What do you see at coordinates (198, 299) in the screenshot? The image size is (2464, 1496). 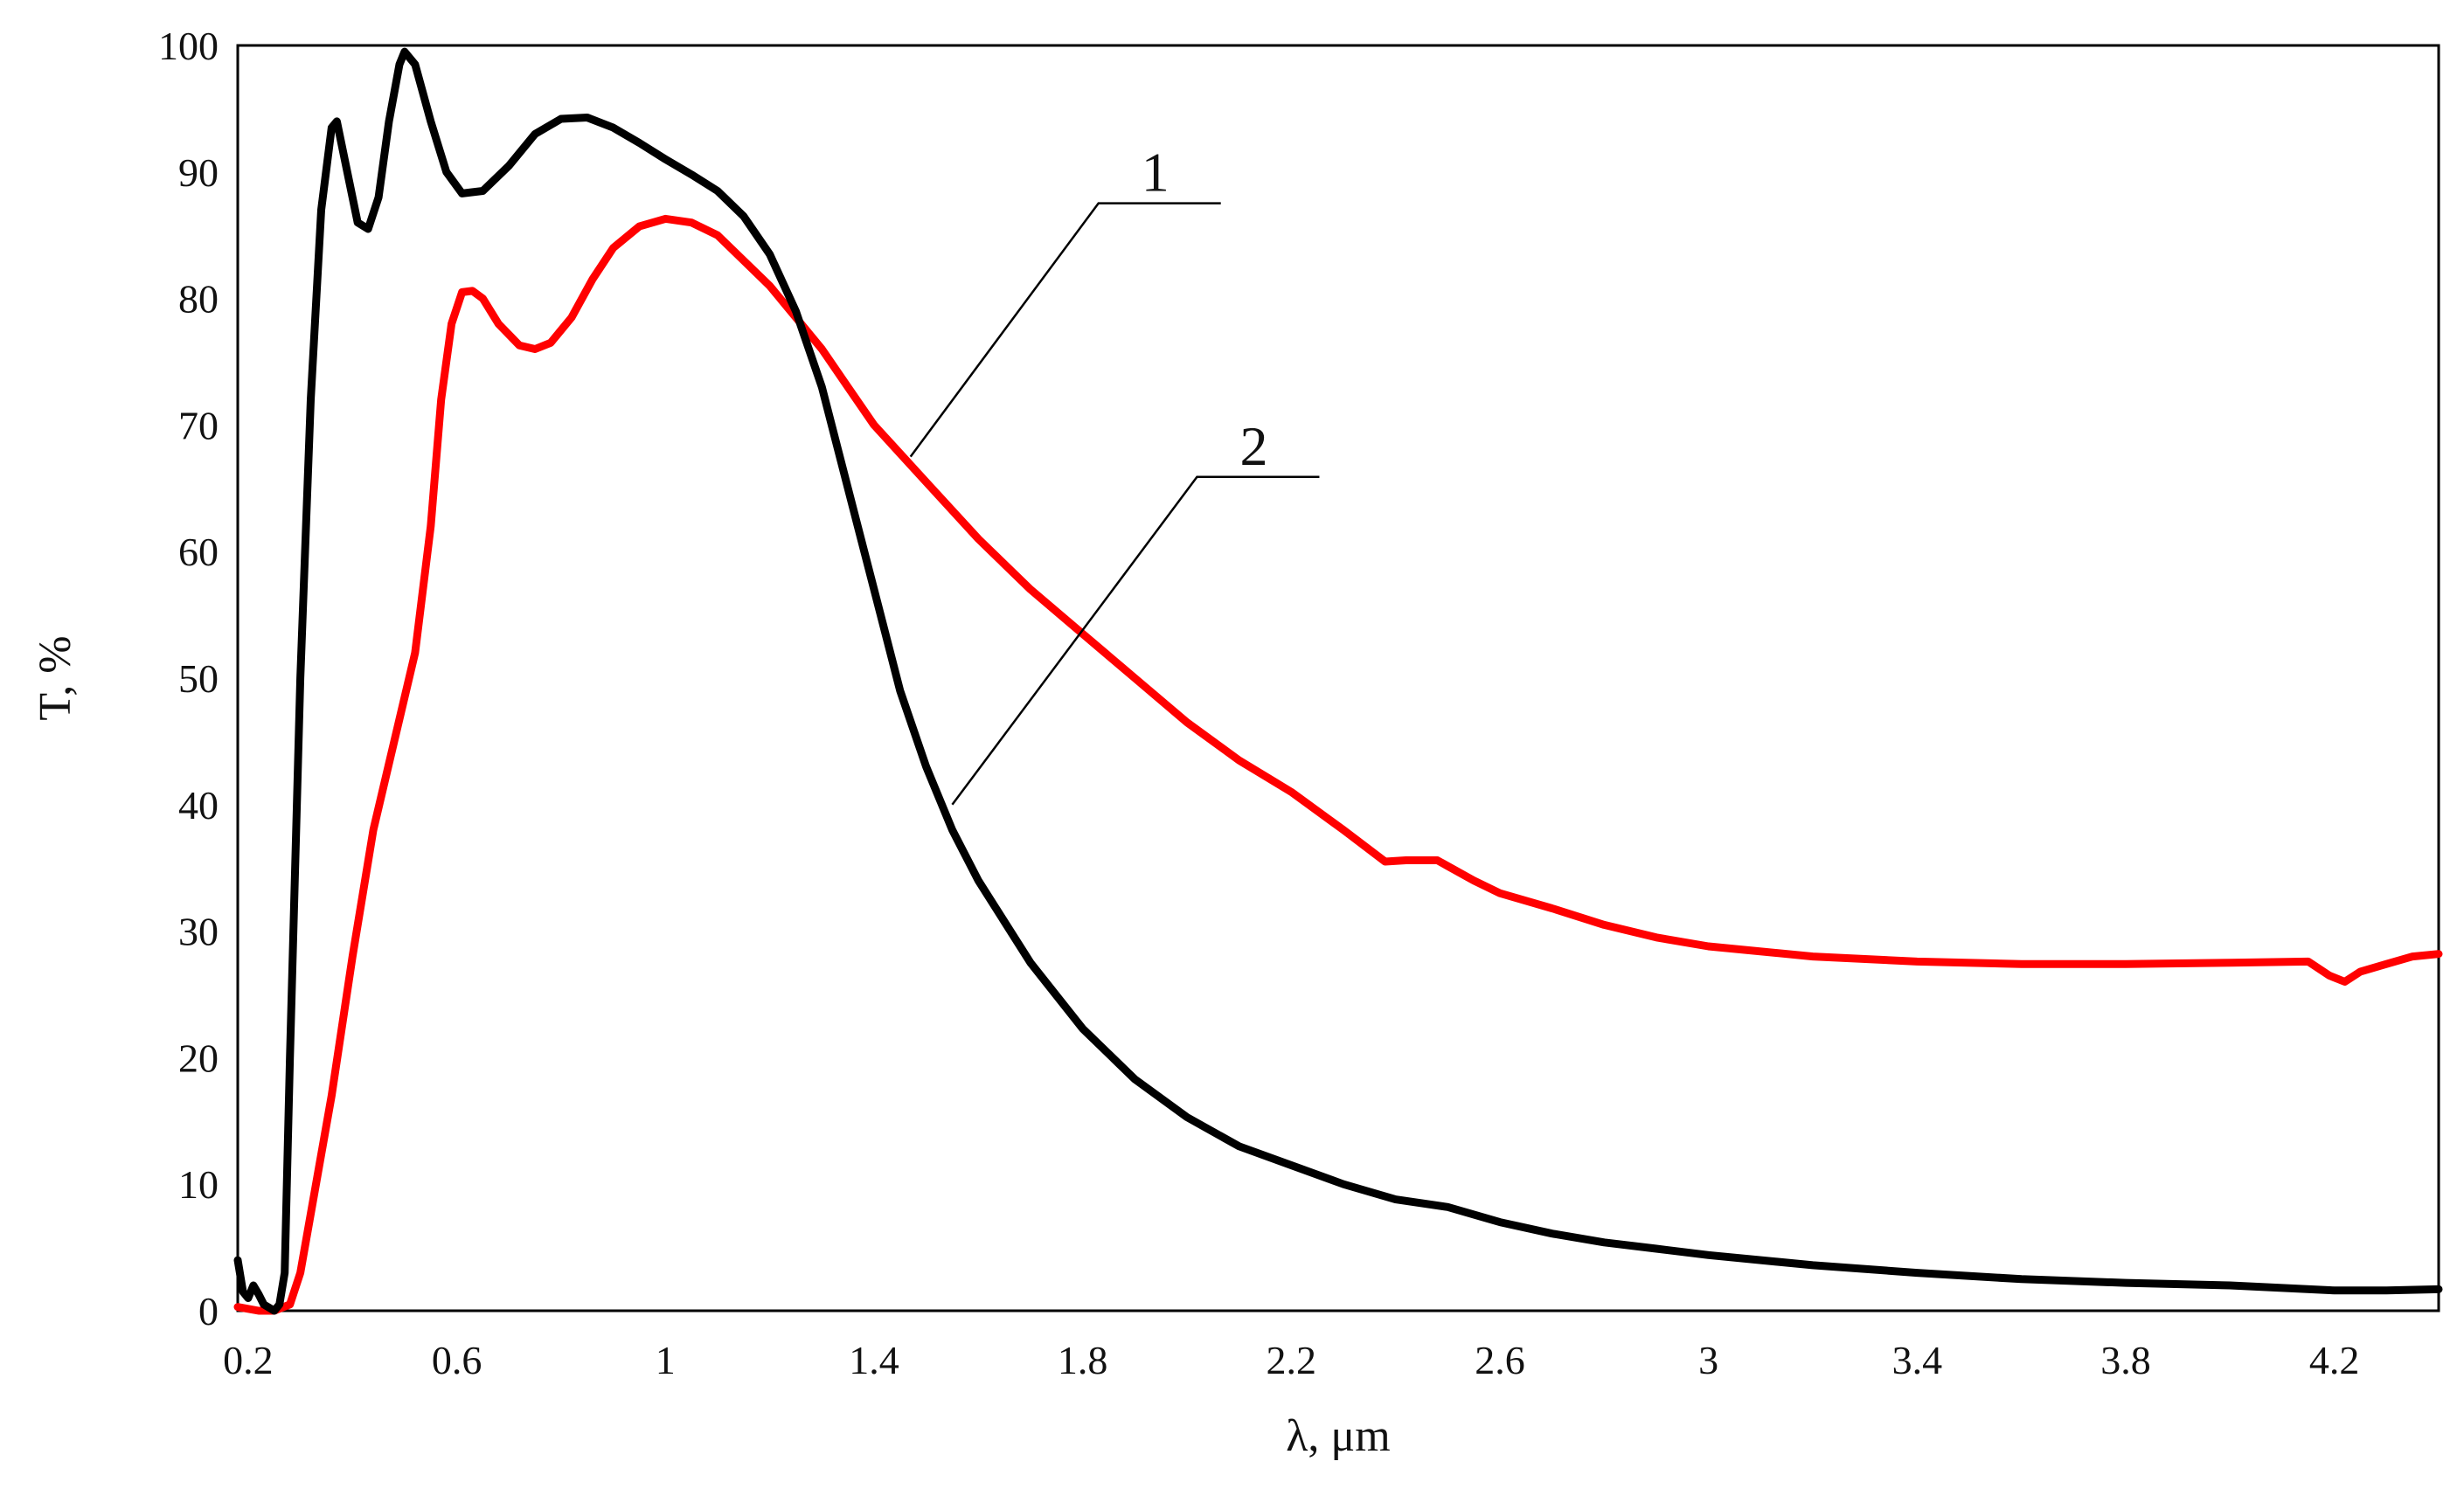 I see `y-tick-label: 80` at bounding box center [198, 299].